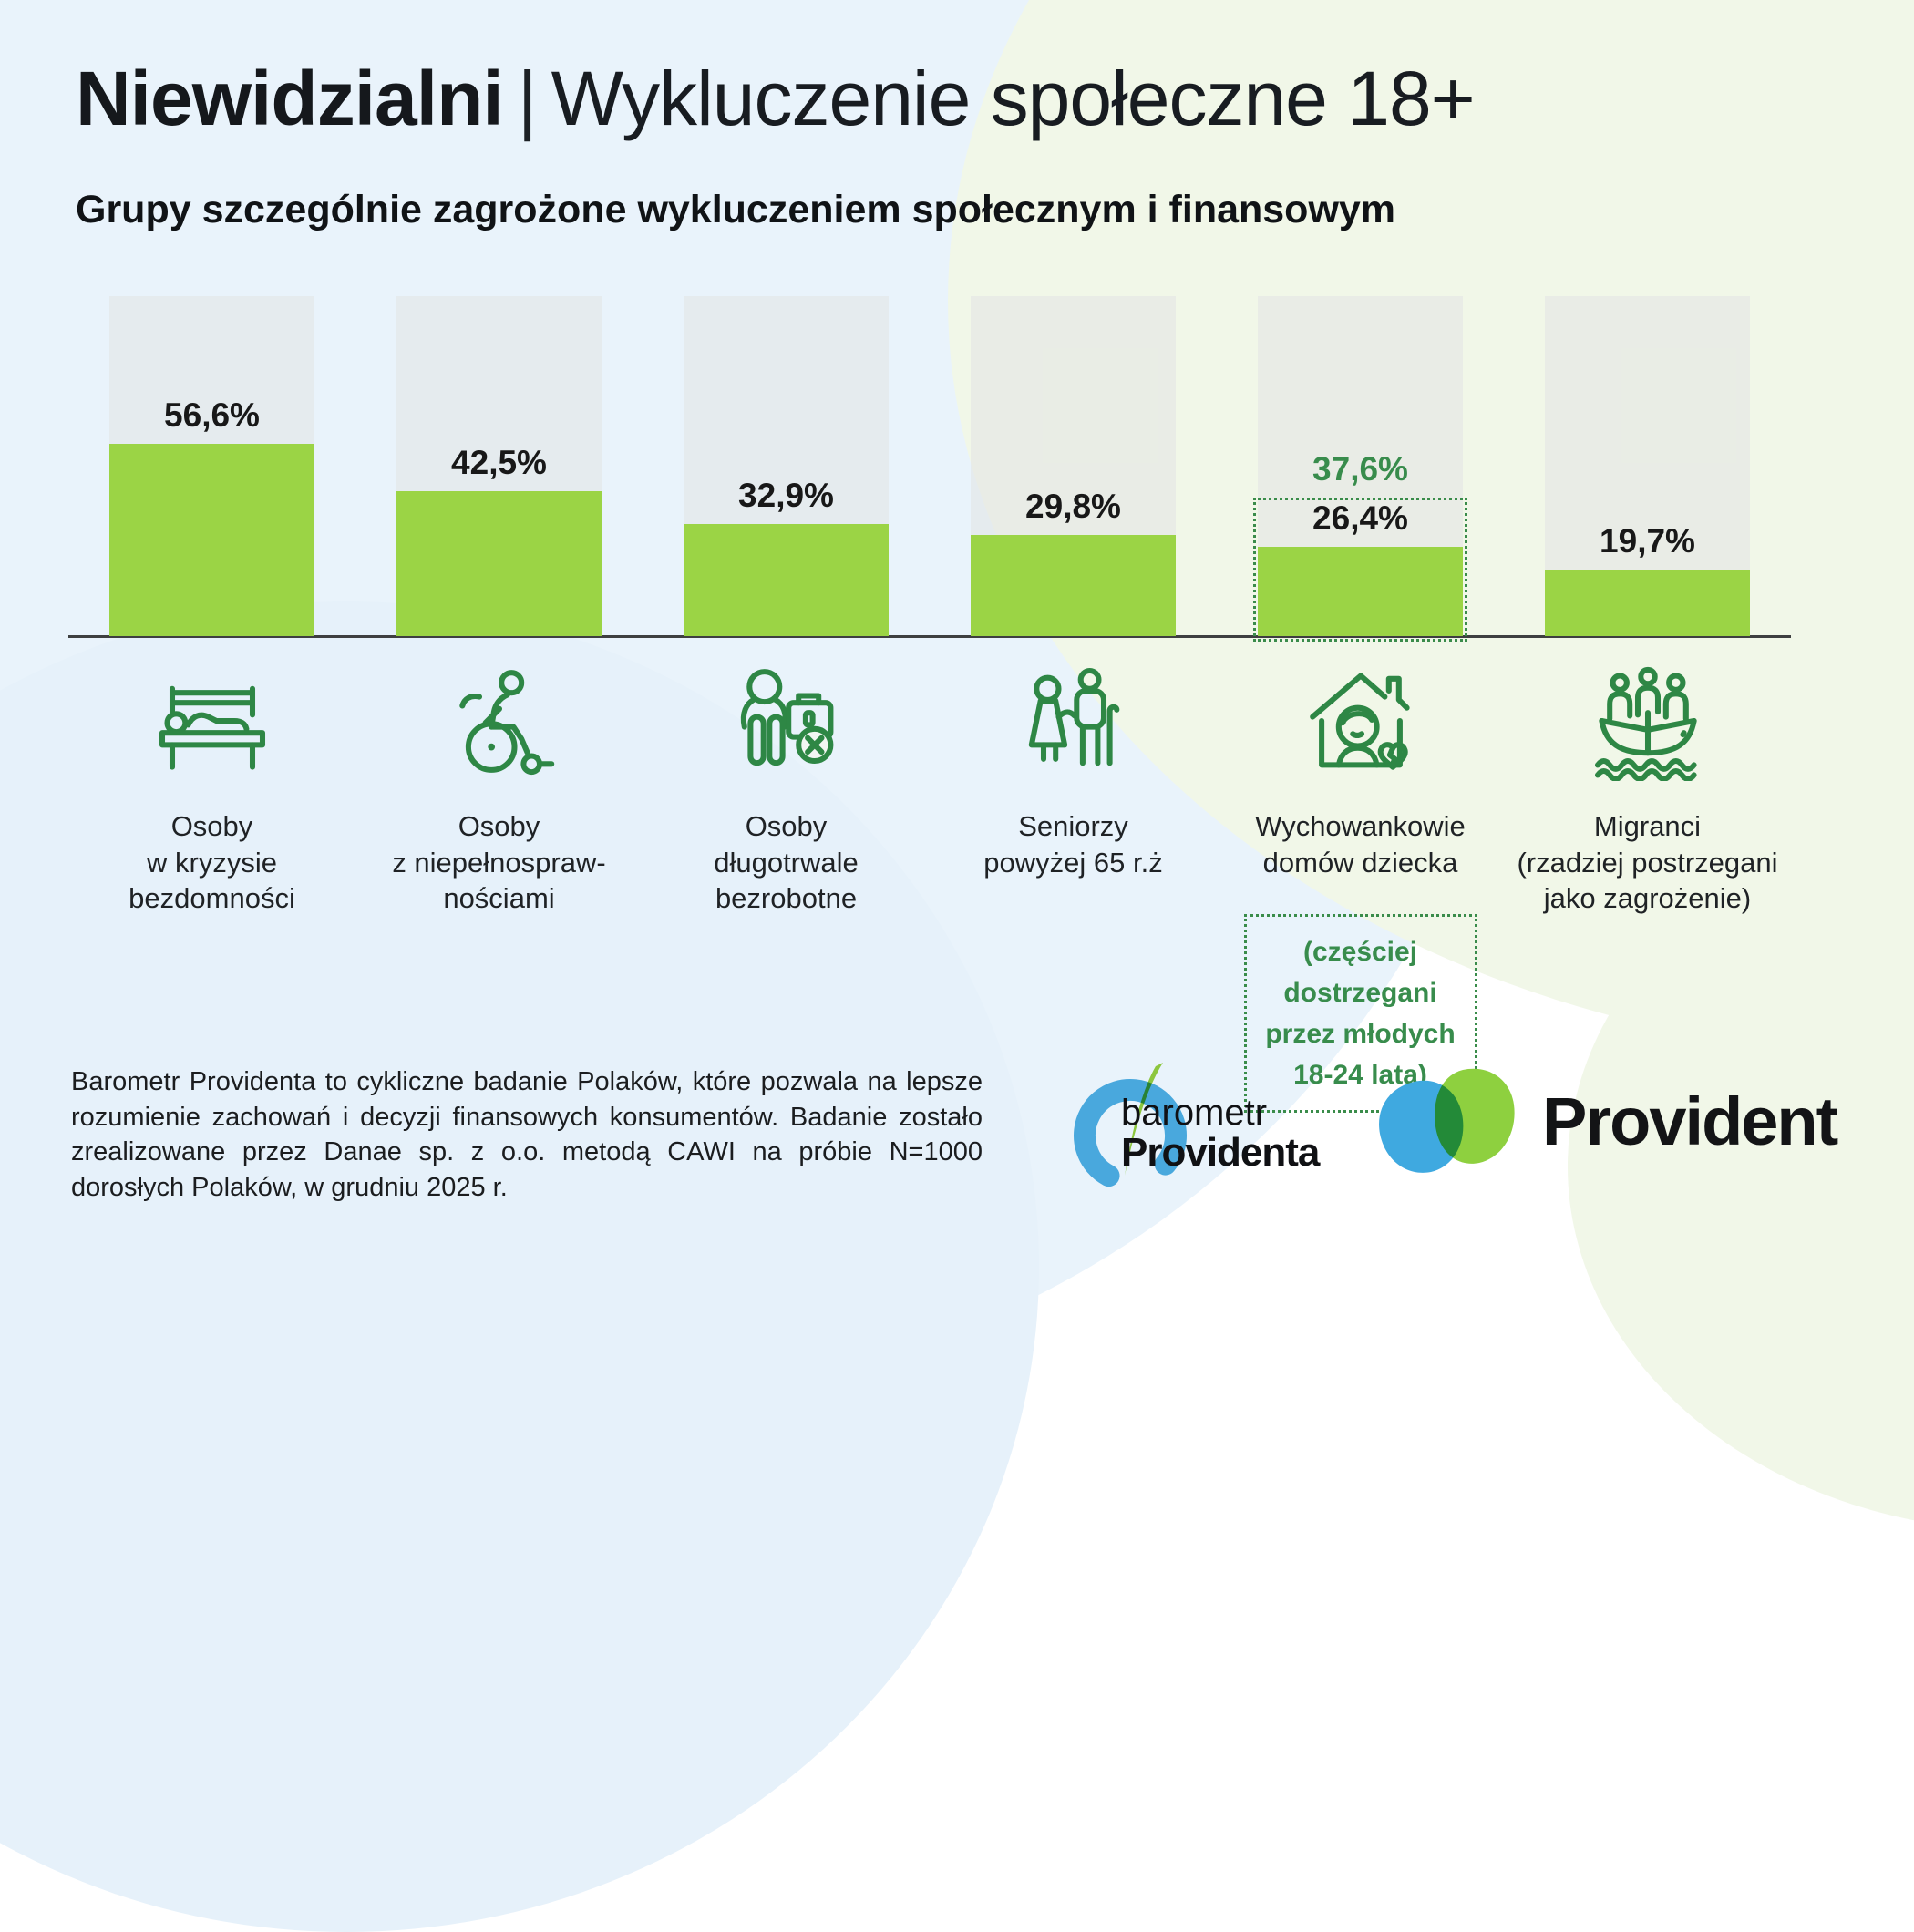  I want to click on category-label: Wychowankowie domów dziecka, so click(1361, 844).